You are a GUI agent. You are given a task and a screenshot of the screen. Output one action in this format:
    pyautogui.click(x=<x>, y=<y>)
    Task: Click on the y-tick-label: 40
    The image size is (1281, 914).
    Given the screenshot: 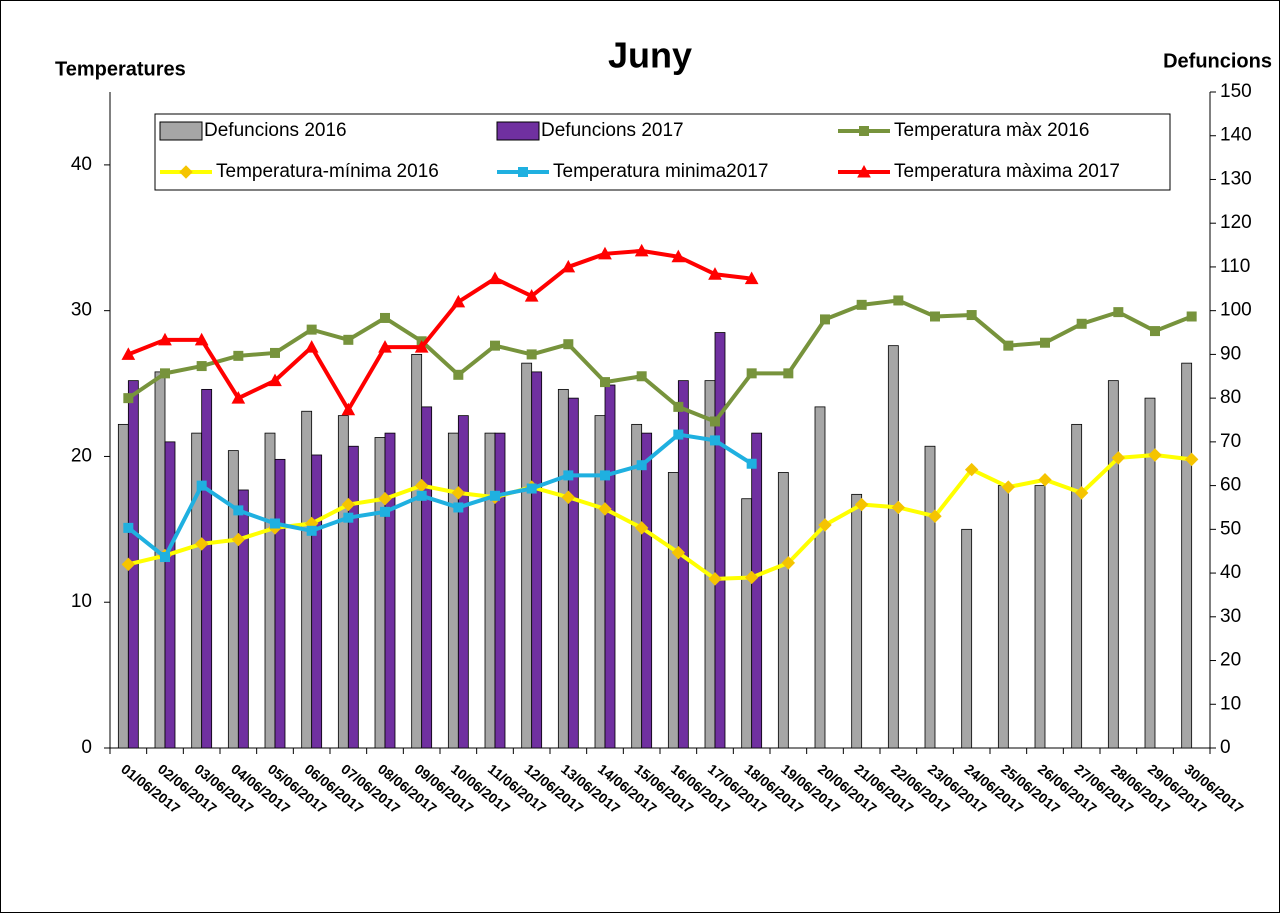 What is the action you would take?
    pyautogui.click(x=81, y=164)
    